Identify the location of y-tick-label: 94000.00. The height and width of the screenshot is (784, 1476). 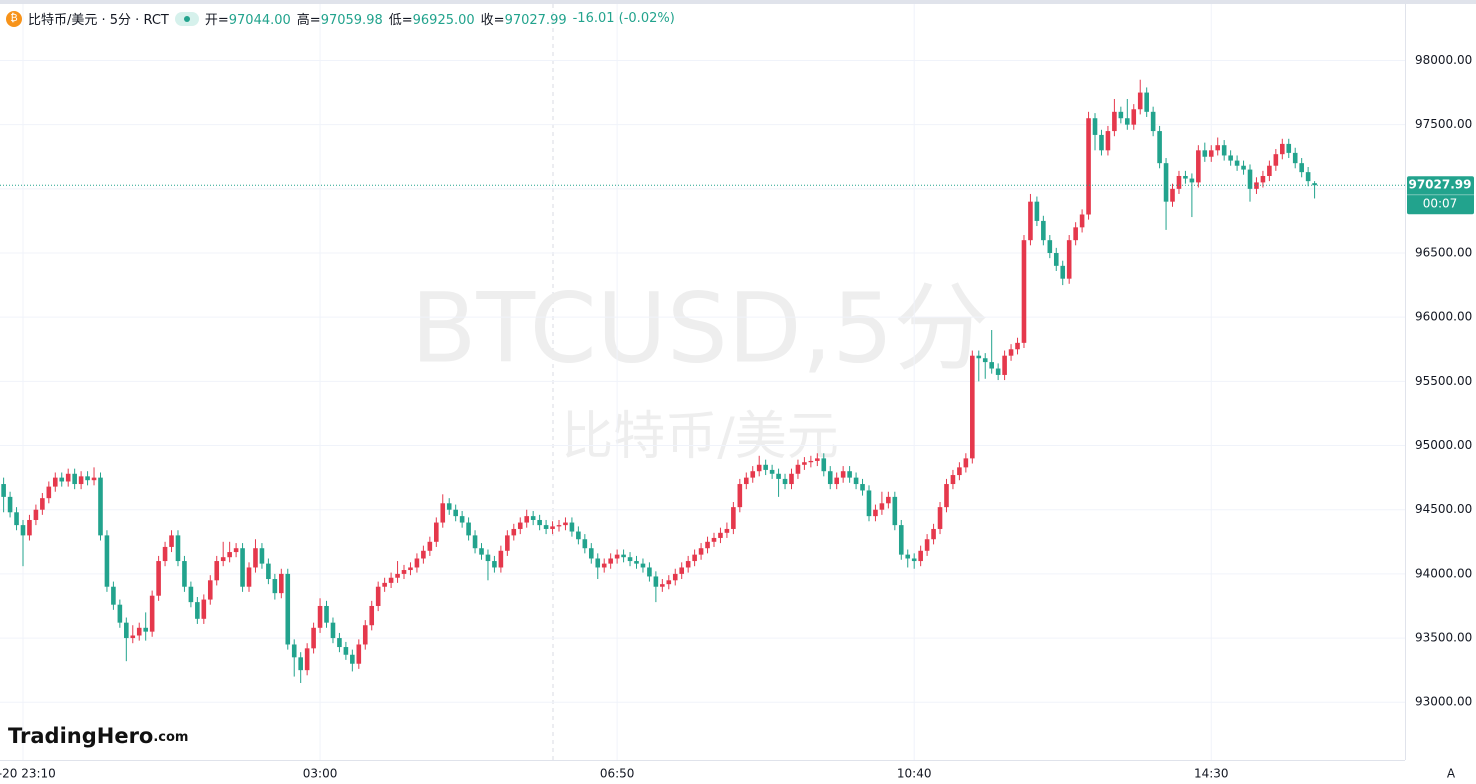
(1443, 573).